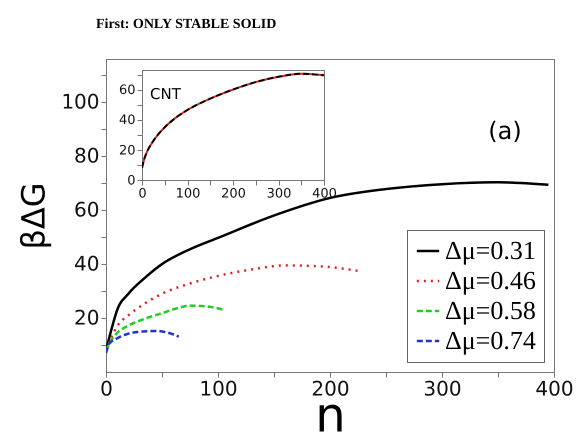 The width and height of the screenshot is (584, 437). What do you see at coordinates (186, 24) in the screenshot?
I see `chart-title: First: ONLY STABLE SOLID` at bounding box center [186, 24].